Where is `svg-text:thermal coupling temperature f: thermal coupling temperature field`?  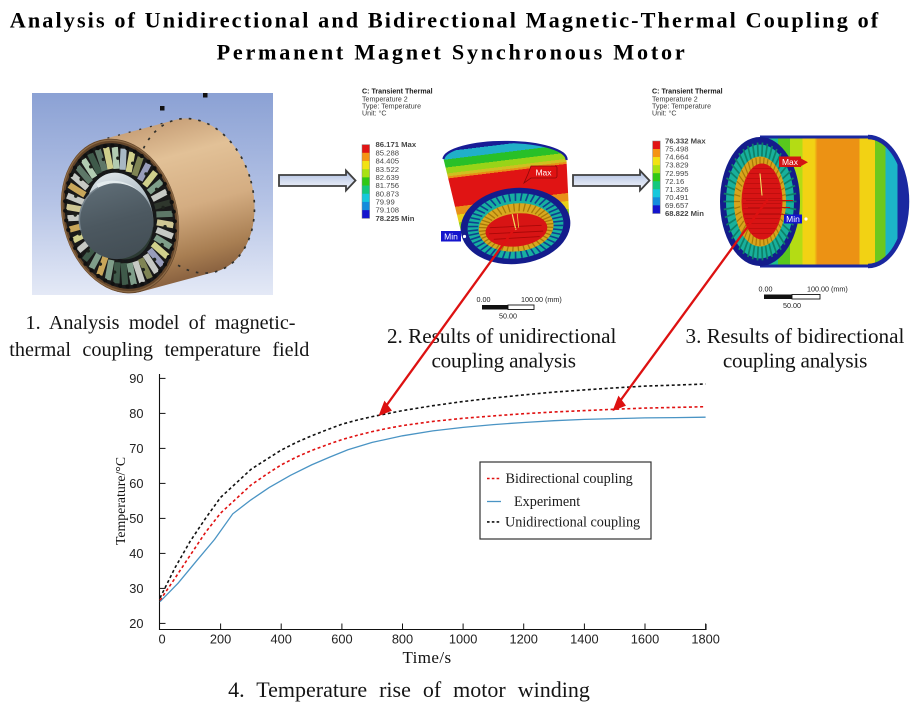
svg-text:thermal coupling temperature f: thermal coupling temperature field is located at coordinates (159, 350).